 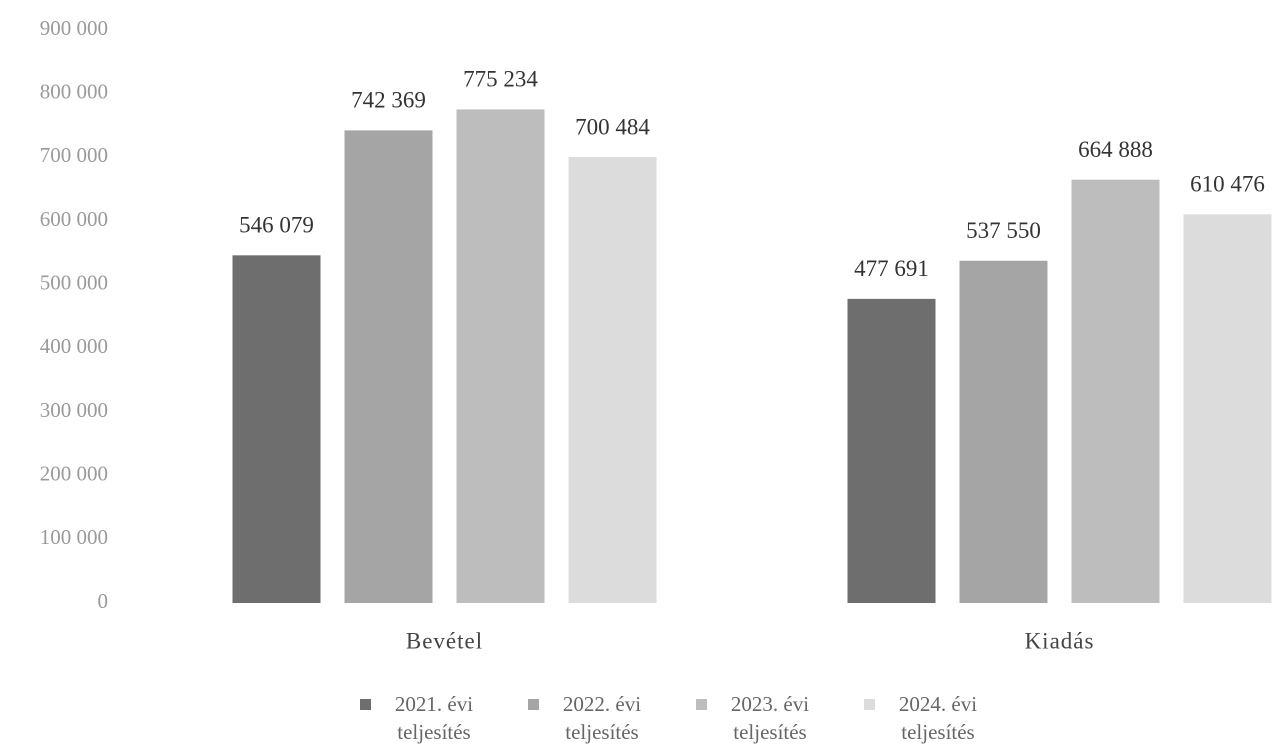 I want to click on y-tick-label: 300 000, so click(x=74, y=410).